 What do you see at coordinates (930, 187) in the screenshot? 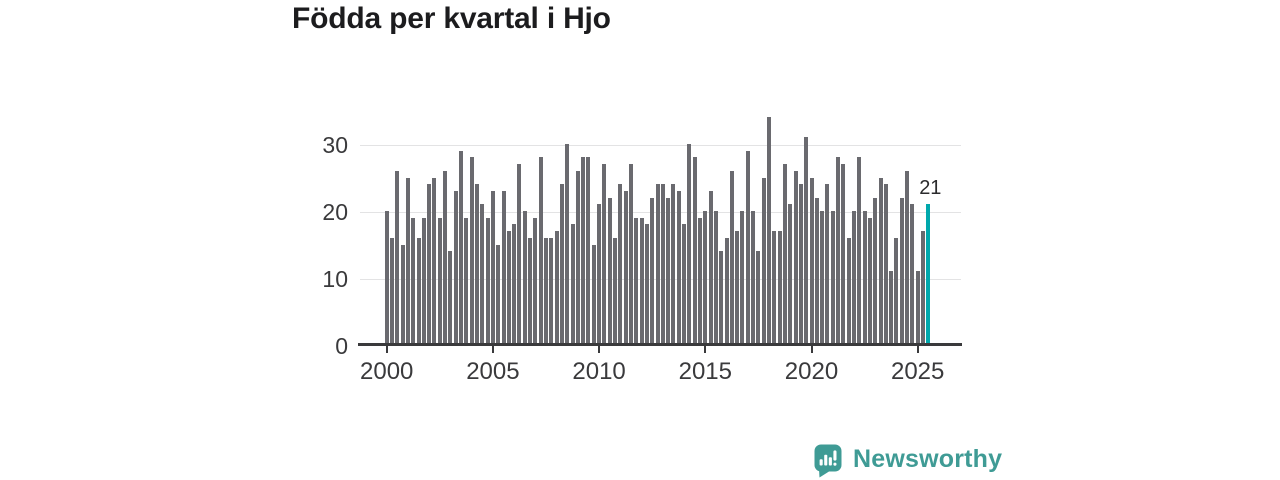
I see `last-value-label: 21` at bounding box center [930, 187].